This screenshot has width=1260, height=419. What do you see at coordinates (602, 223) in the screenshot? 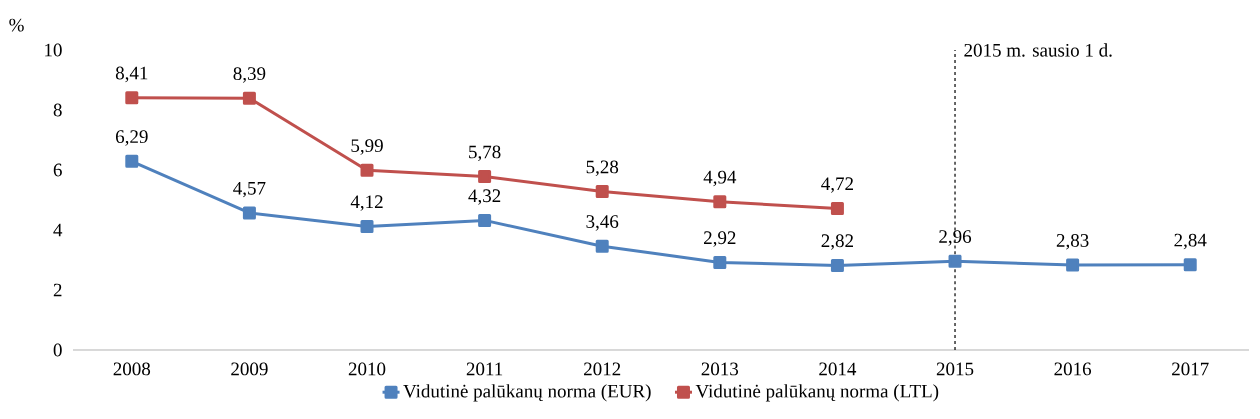
I see `data-label: 3,46` at bounding box center [602, 223].